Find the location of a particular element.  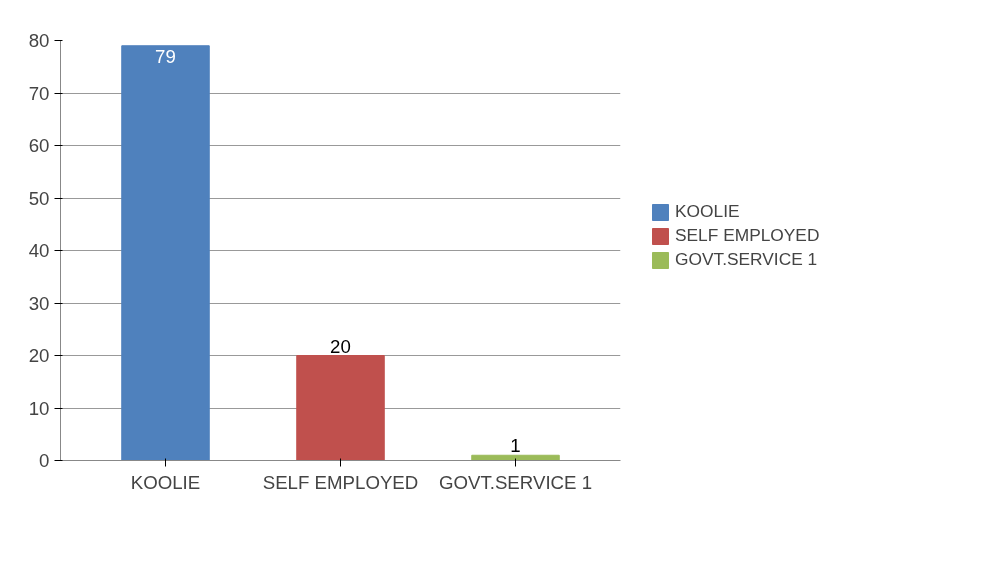

y-tick-label: 50 is located at coordinates (39, 198).